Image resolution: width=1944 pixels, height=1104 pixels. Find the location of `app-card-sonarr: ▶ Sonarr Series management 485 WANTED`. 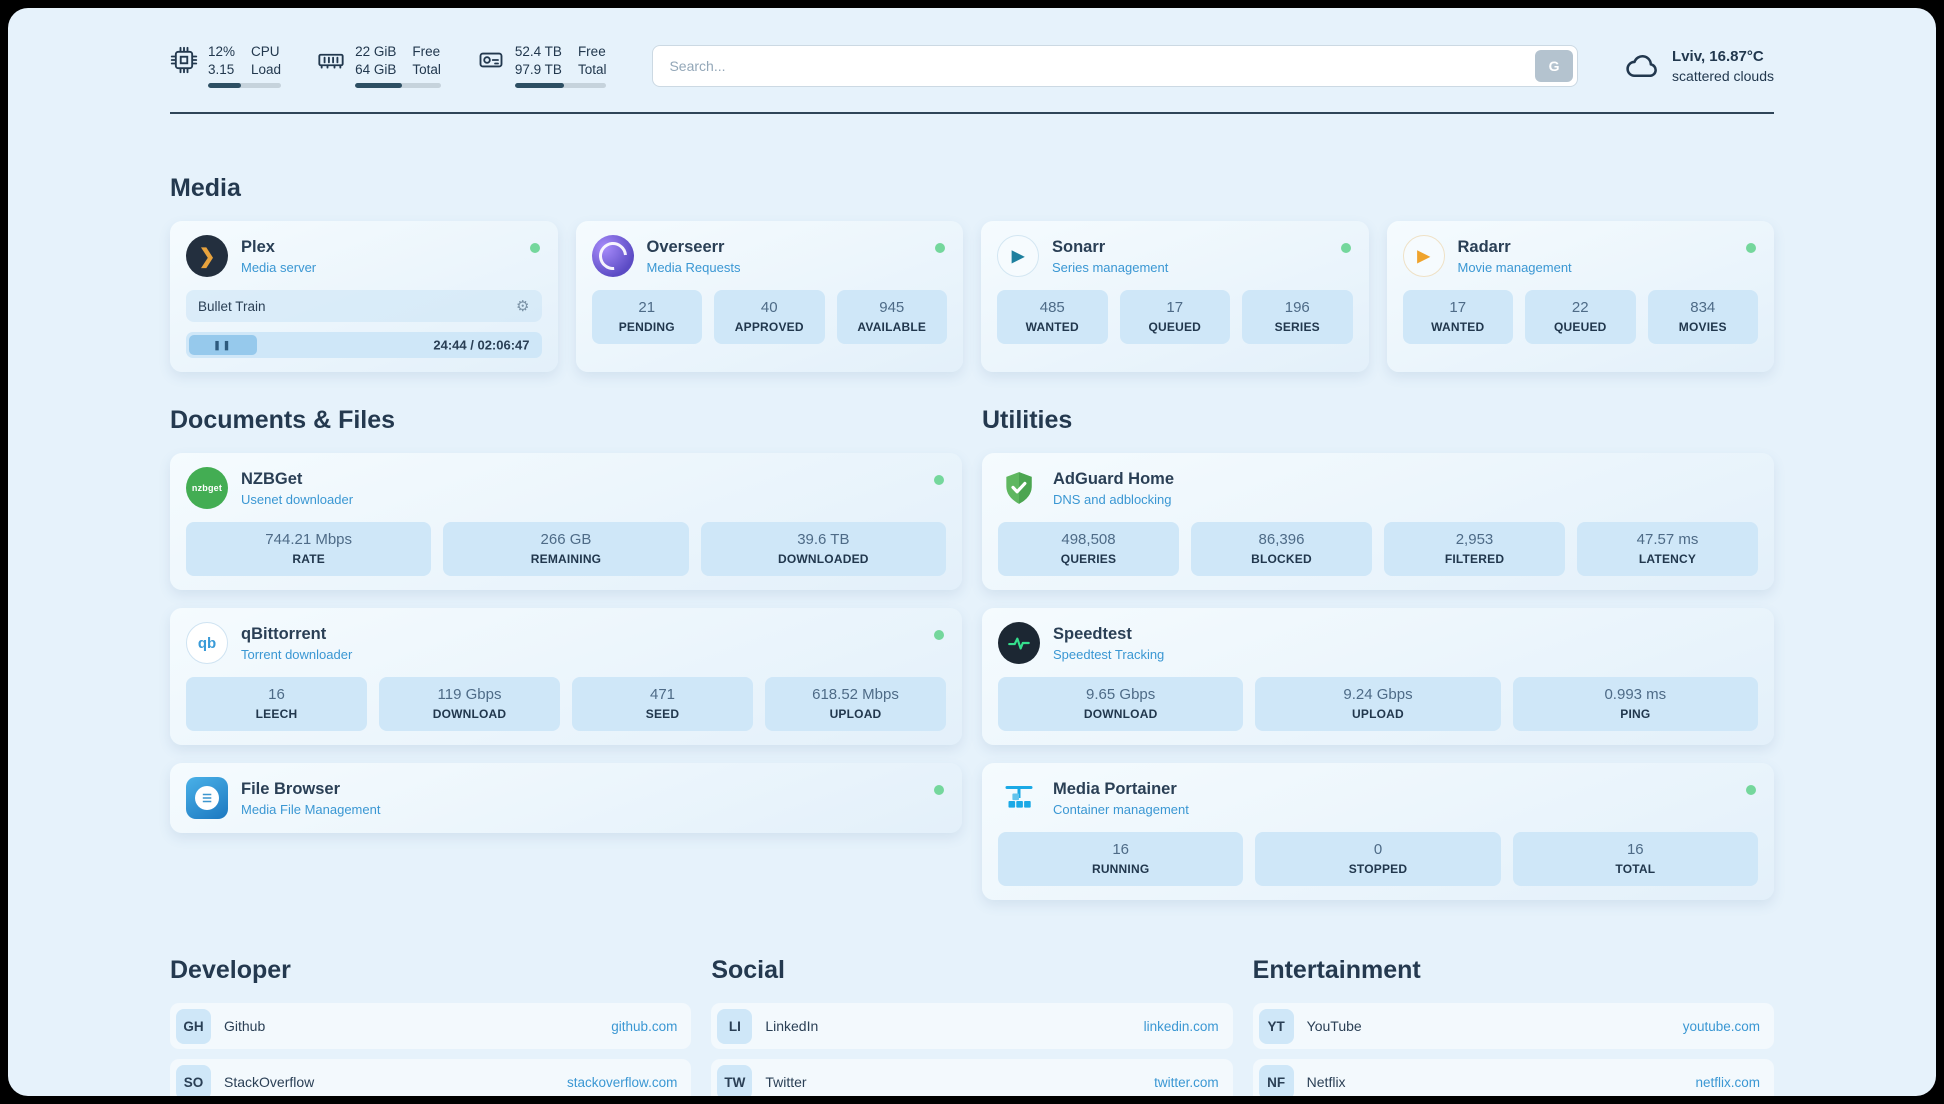

app-card-sonarr: ▶ Sonarr Series management 485 WANTED is located at coordinates (1175, 296).